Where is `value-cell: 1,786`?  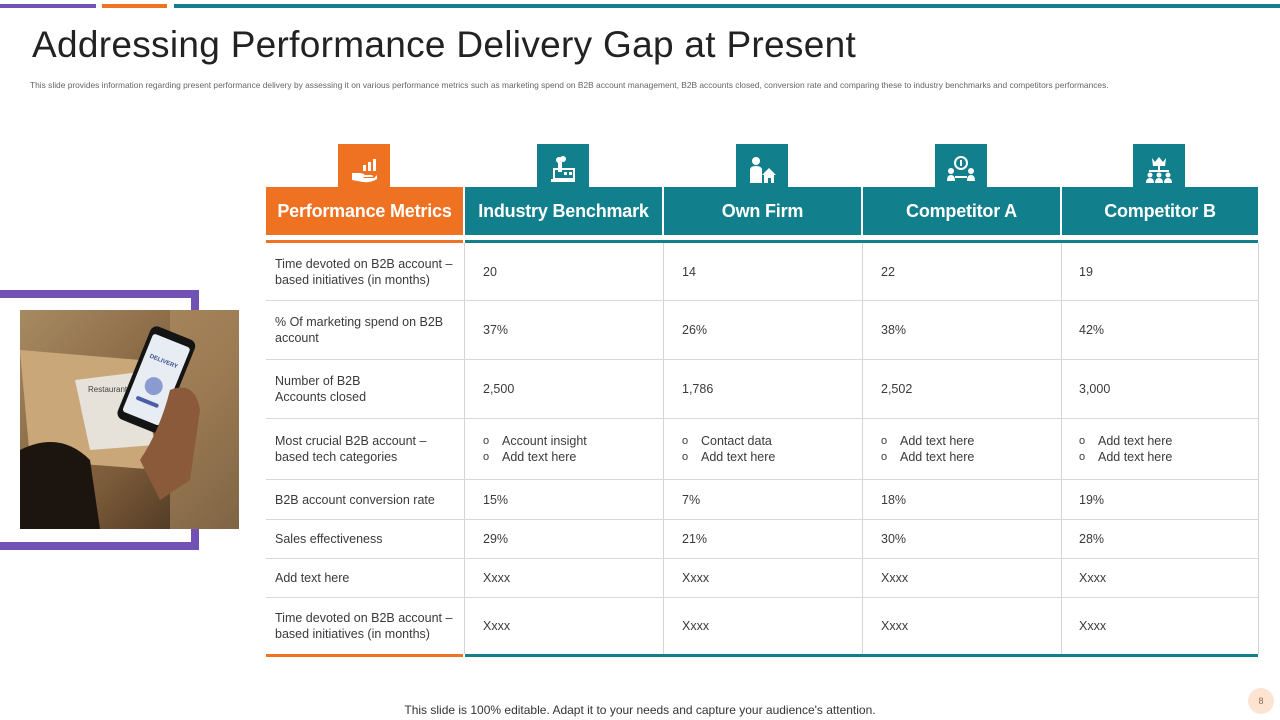 value-cell: 1,786 is located at coordinates (698, 389).